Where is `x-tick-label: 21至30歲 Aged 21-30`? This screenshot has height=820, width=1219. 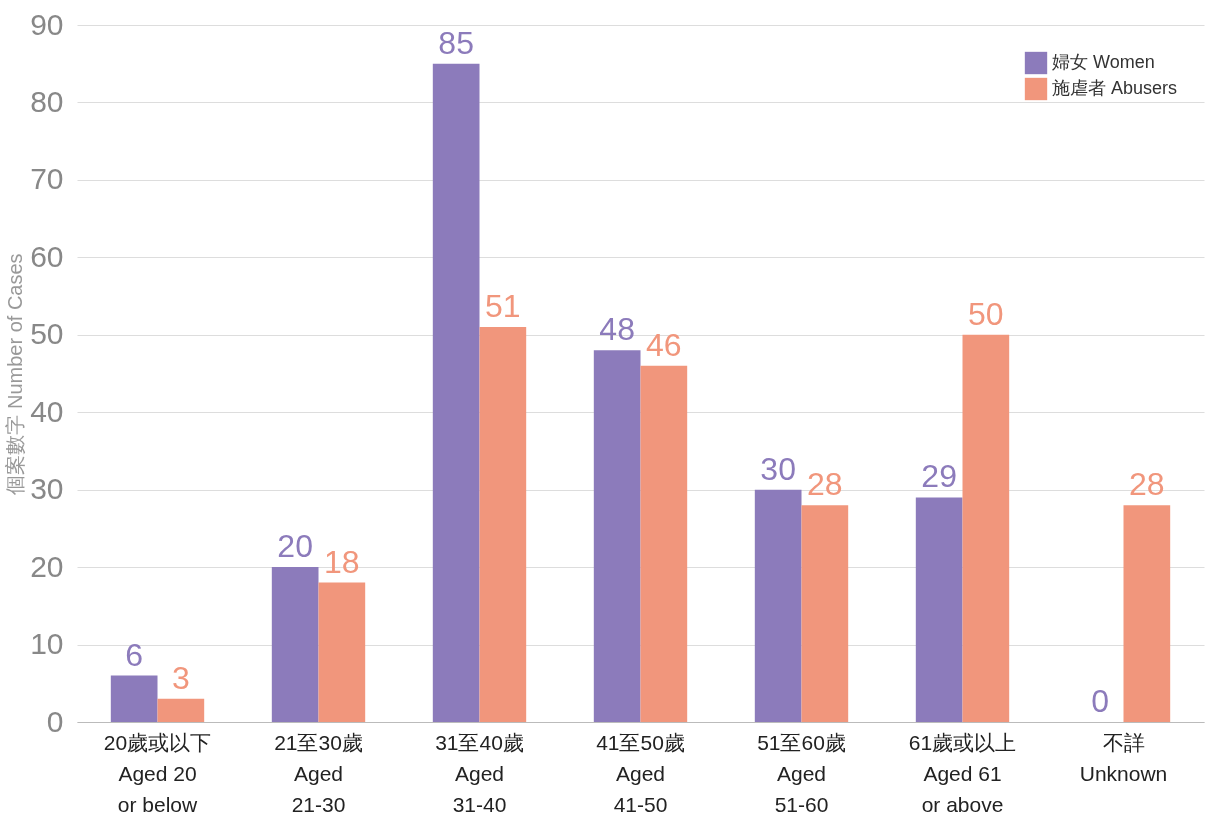 x-tick-label: 21至30歲 Aged 21-30 is located at coordinates (318, 773).